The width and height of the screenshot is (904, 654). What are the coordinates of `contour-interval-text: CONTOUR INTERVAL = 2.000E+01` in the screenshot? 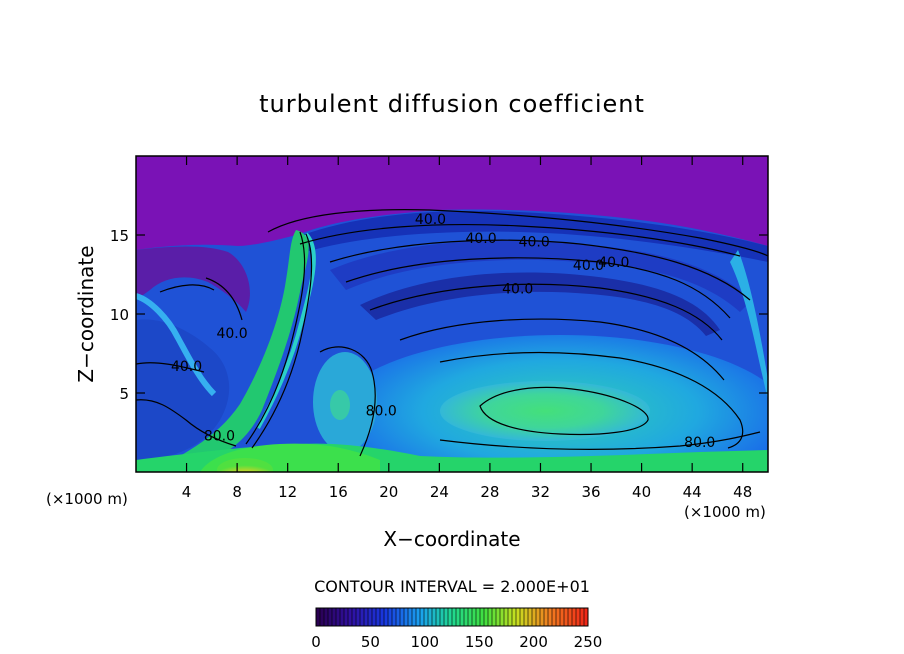 It's located at (452, 586).